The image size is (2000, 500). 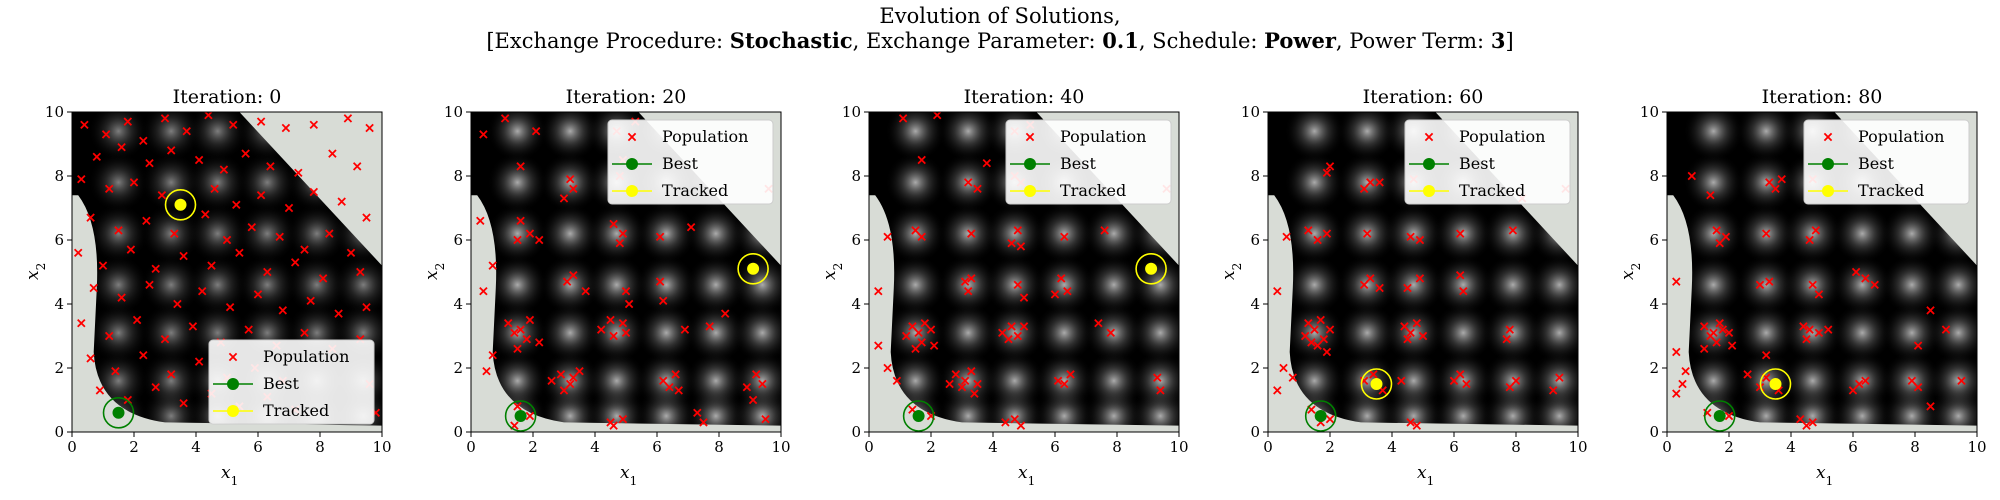 I want to click on y-tick-label: 0, so click(x=856, y=432).